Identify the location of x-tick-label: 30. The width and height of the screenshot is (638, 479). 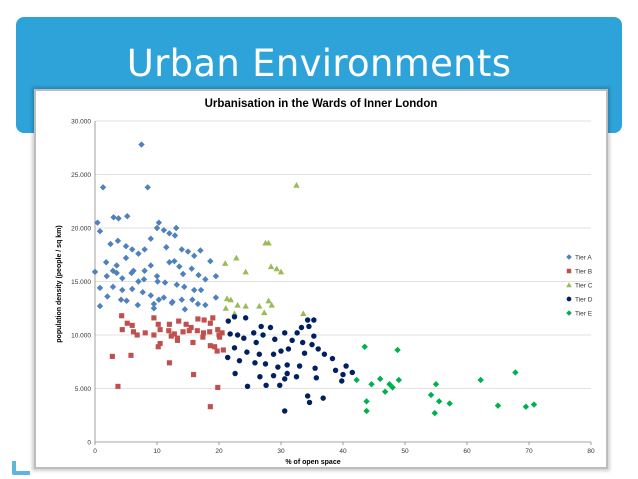
(281, 451).